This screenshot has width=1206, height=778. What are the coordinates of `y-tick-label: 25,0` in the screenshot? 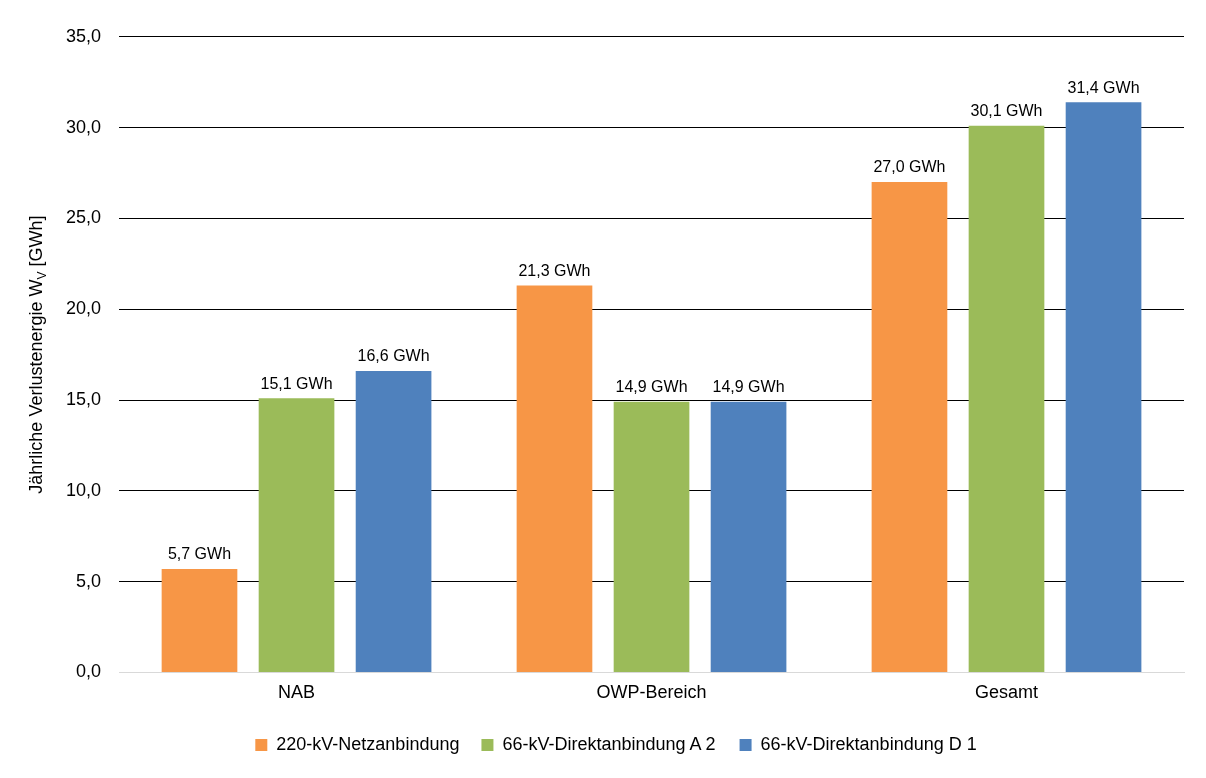 It's located at (83, 217).